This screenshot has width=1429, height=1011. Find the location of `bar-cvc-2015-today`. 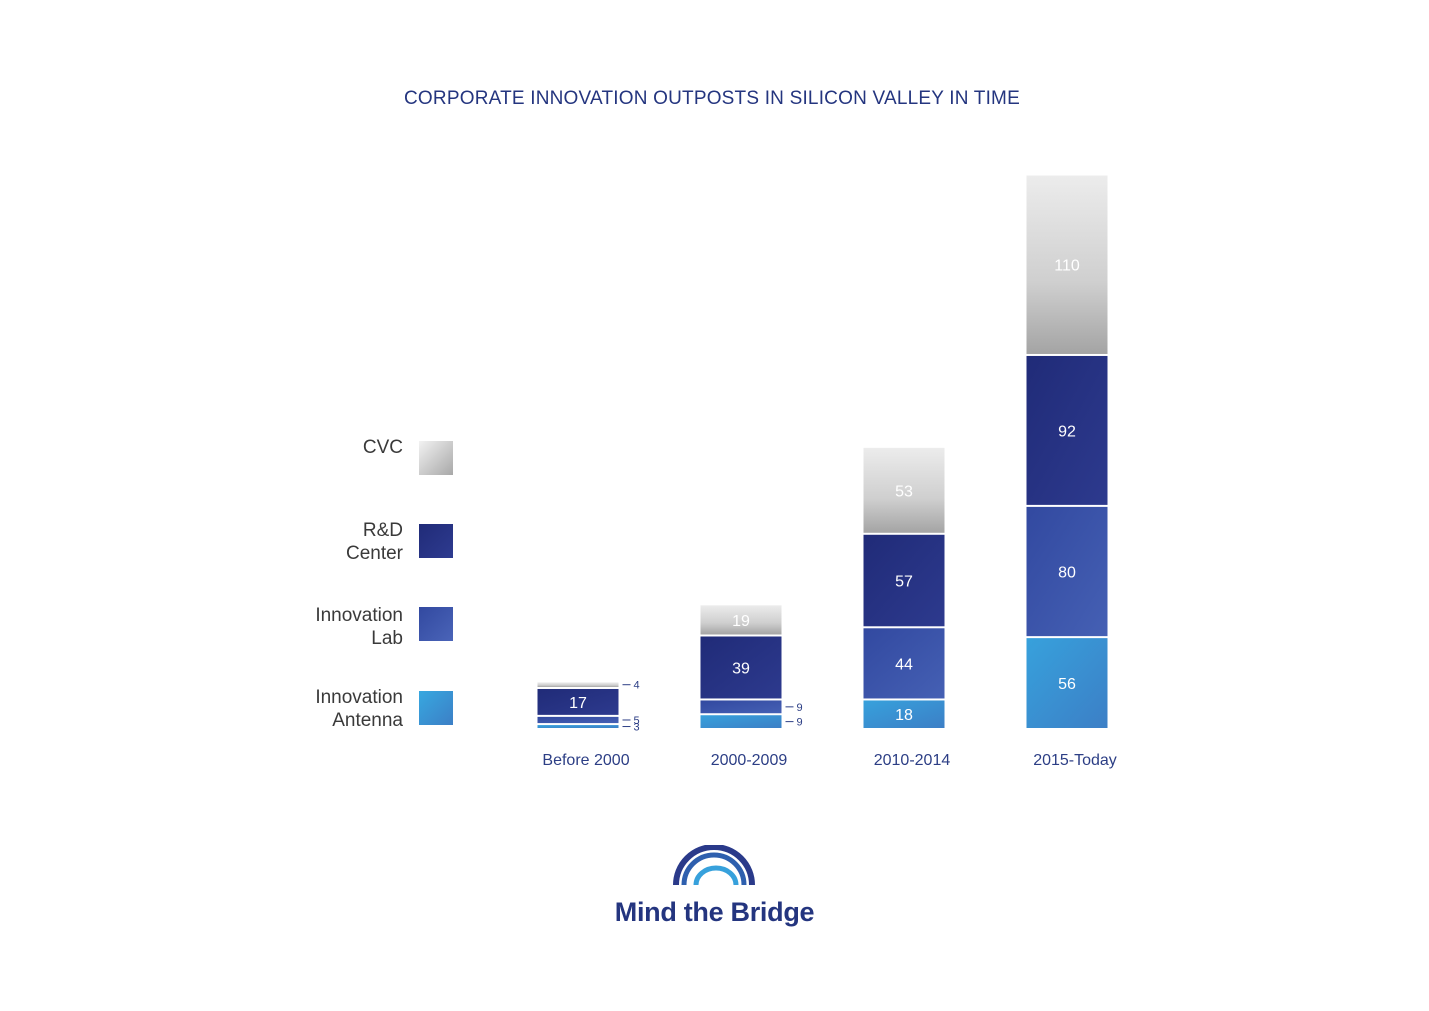

bar-cvc-2015-today is located at coordinates (1067, 264).